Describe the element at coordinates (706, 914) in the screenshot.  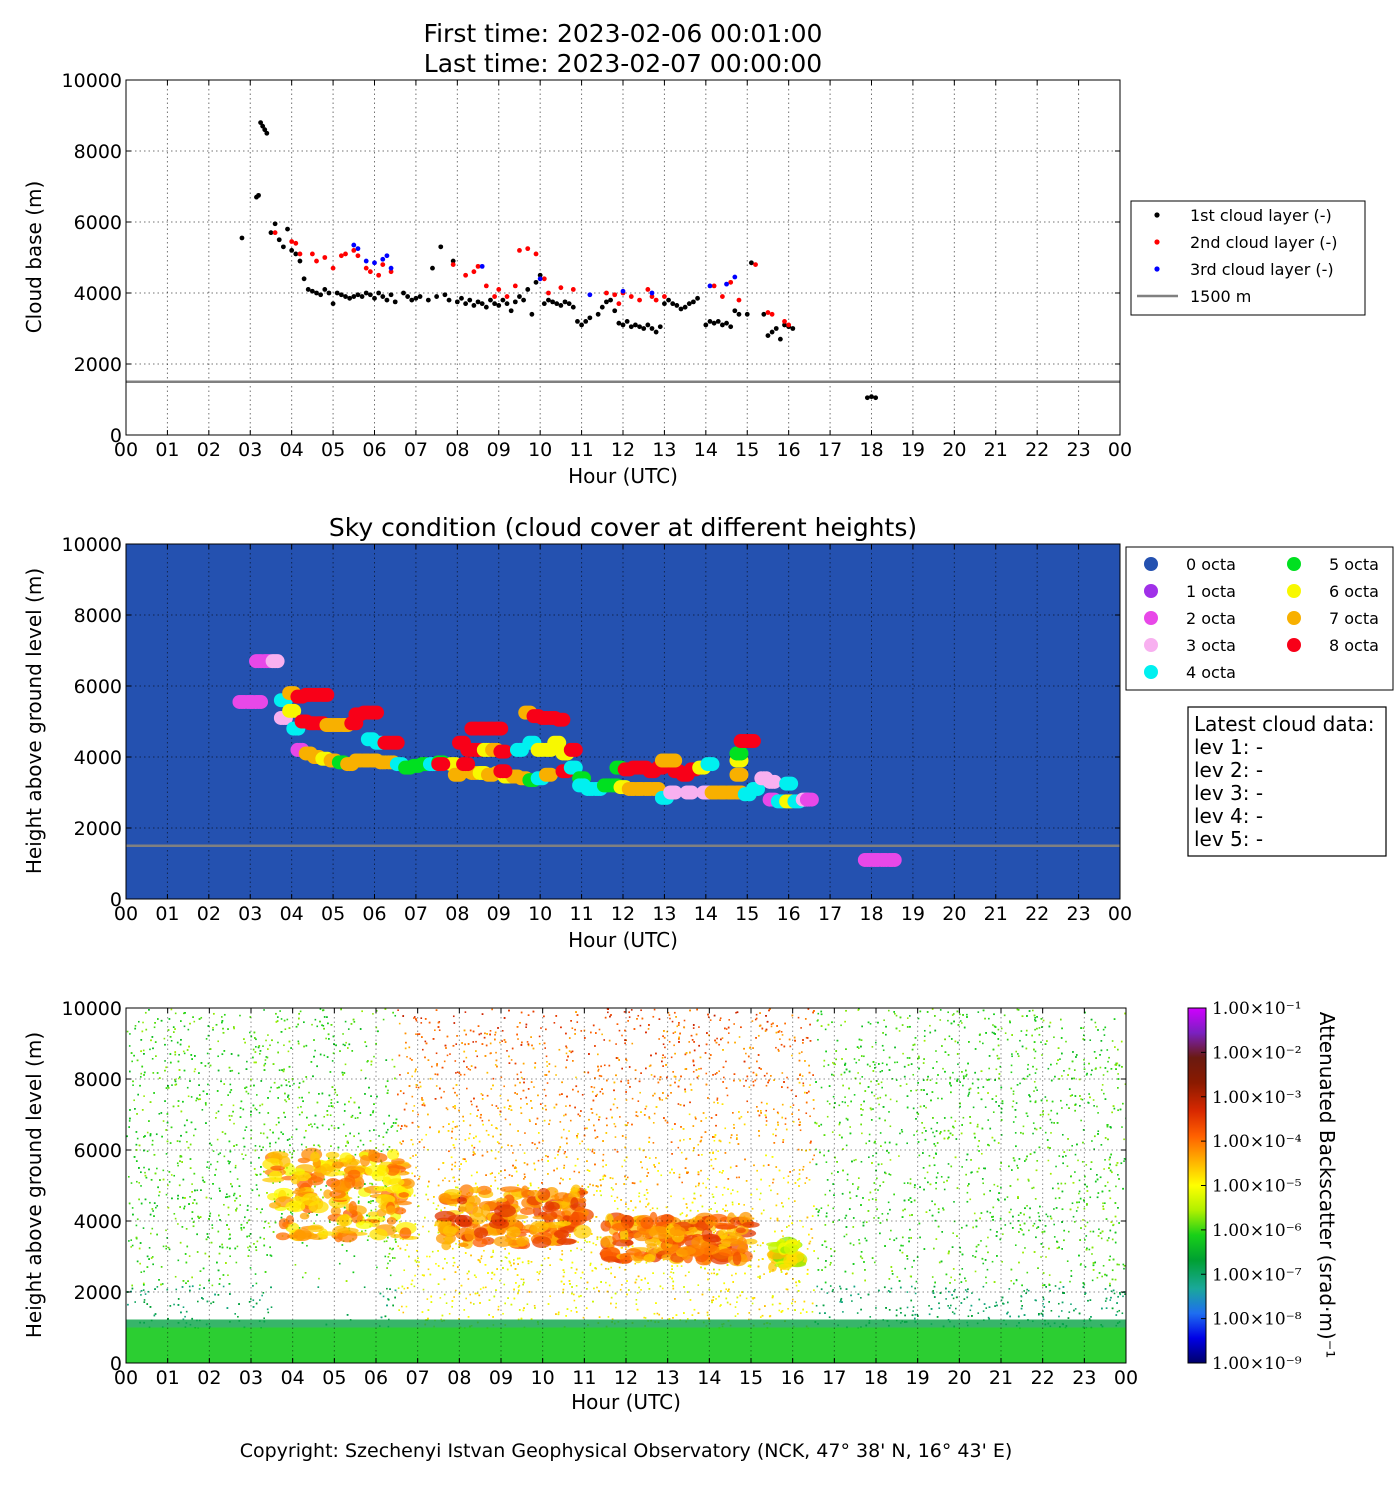
I see `x-tick-label: 14` at that location.